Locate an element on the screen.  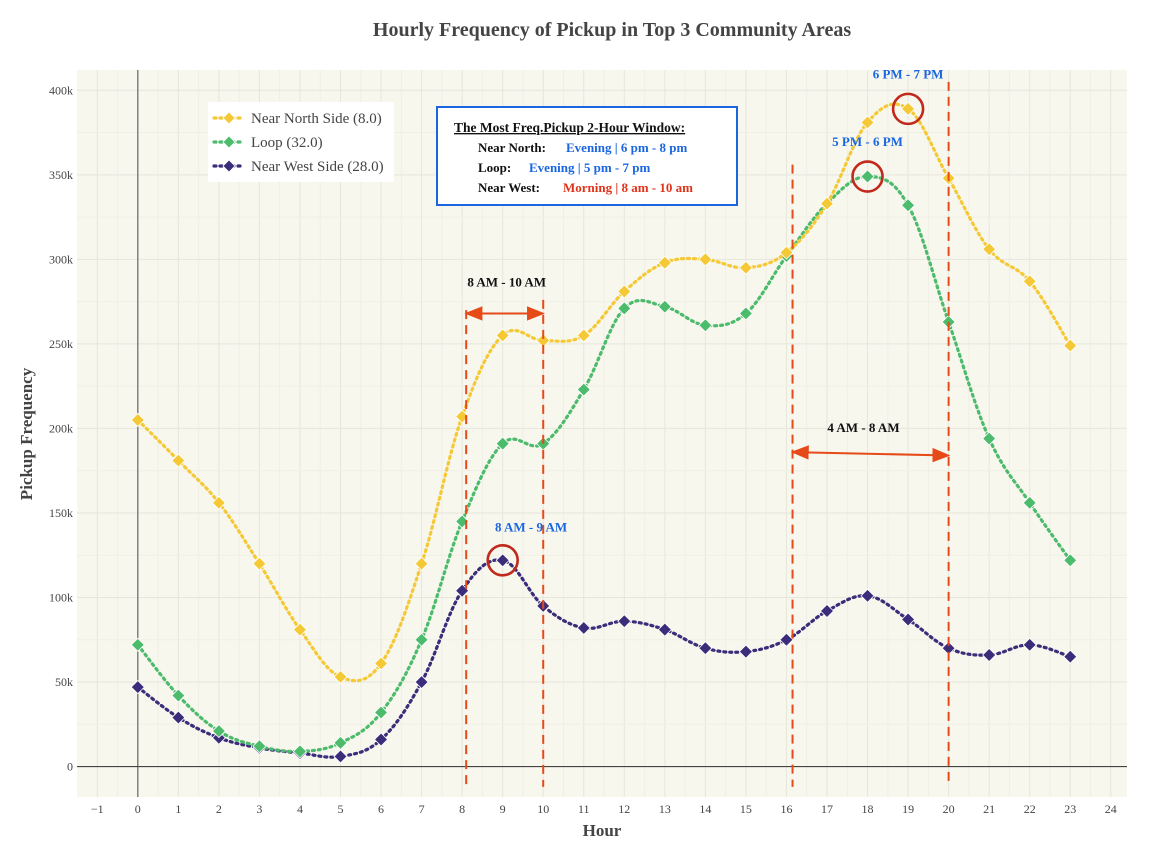
x-tick-label: 8 is located at coordinates (462, 809).